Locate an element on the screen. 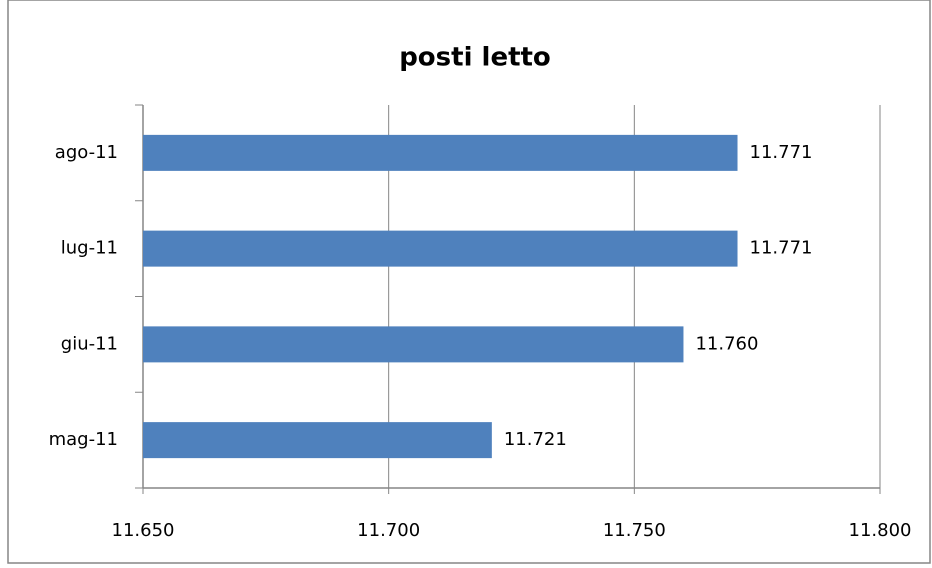 The width and height of the screenshot is (932, 568). y-tick-label: giu-11 is located at coordinates (89, 343).